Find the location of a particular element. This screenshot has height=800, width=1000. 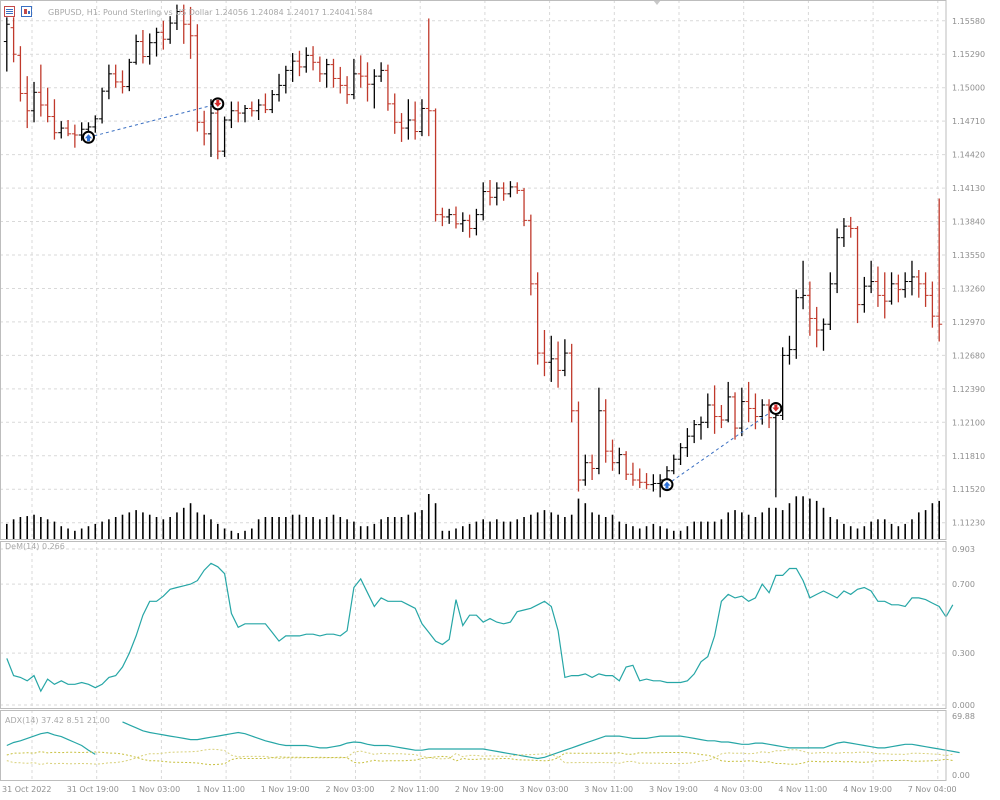

price-tick-label: 1.13840 is located at coordinates (968, 222).